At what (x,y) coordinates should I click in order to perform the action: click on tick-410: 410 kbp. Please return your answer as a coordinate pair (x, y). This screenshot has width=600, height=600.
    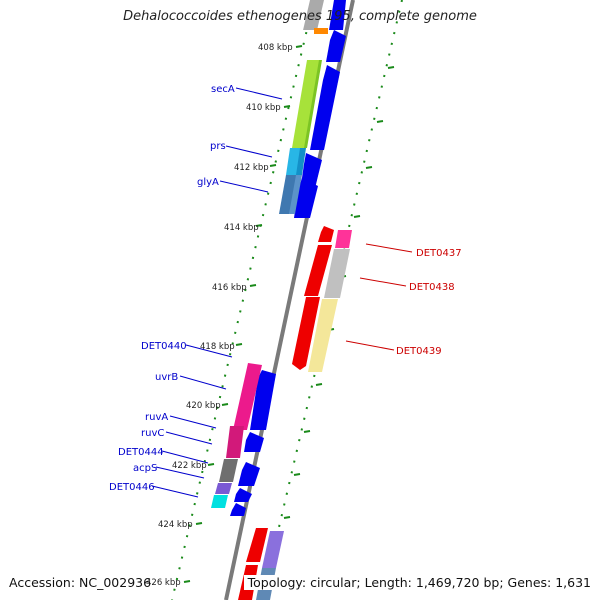
    Looking at the image, I should click on (263, 108).